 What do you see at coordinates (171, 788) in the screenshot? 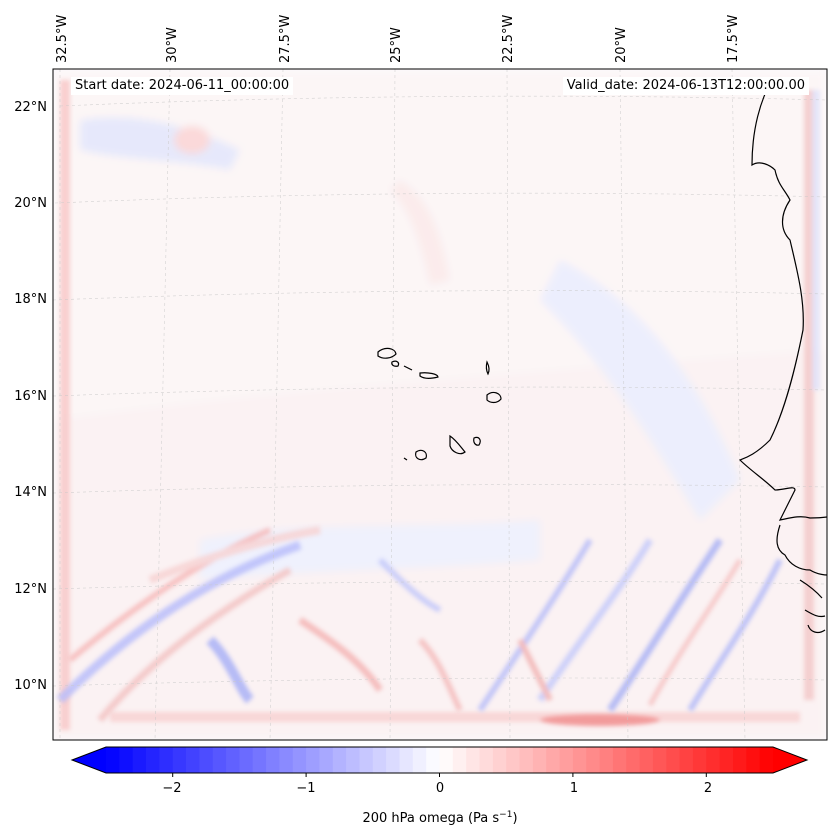
I see `colorbar-tick-label: −2` at bounding box center [171, 788].